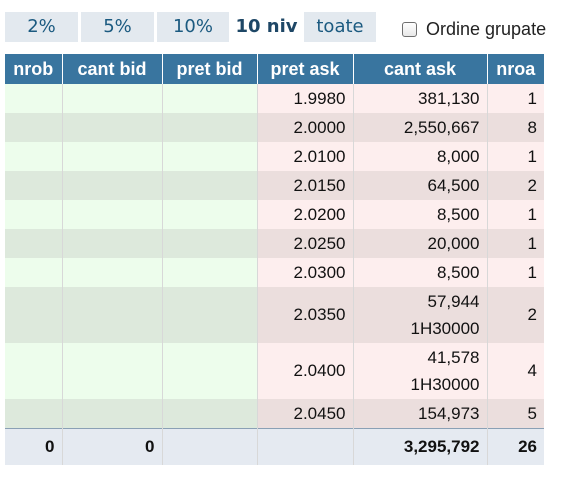 Image resolution: width=561 pixels, height=478 pixels. Describe the element at coordinates (515, 446) in the screenshot. I see `total-nroa: 26` at that location.